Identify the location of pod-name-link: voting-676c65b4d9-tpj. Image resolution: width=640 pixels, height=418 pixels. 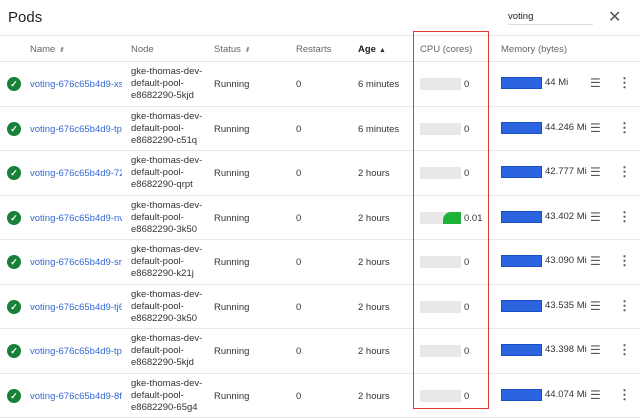
(76, 351).